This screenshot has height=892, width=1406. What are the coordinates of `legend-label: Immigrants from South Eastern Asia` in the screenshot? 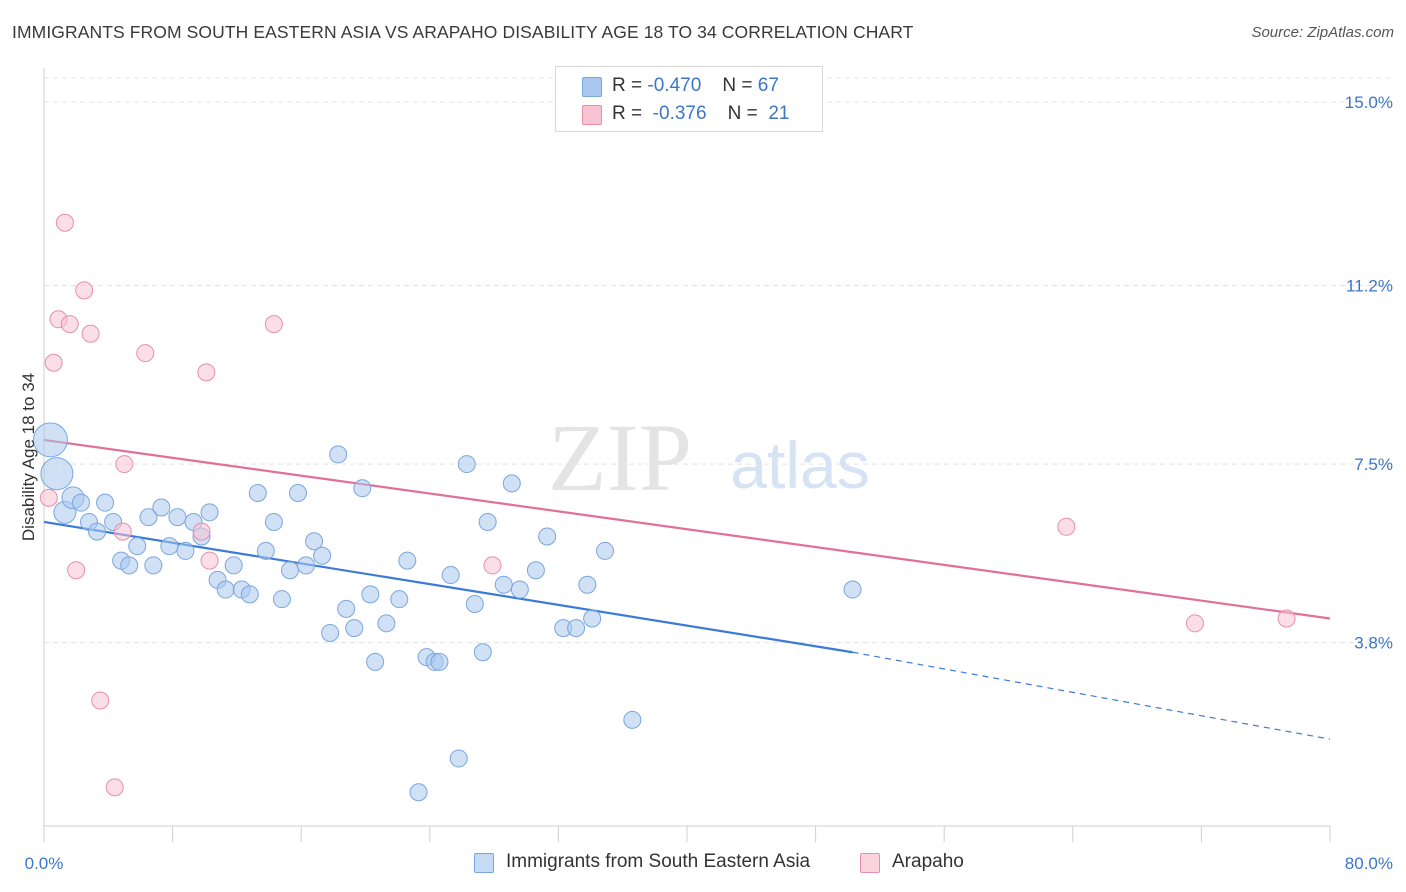 It's located at (658, 861).